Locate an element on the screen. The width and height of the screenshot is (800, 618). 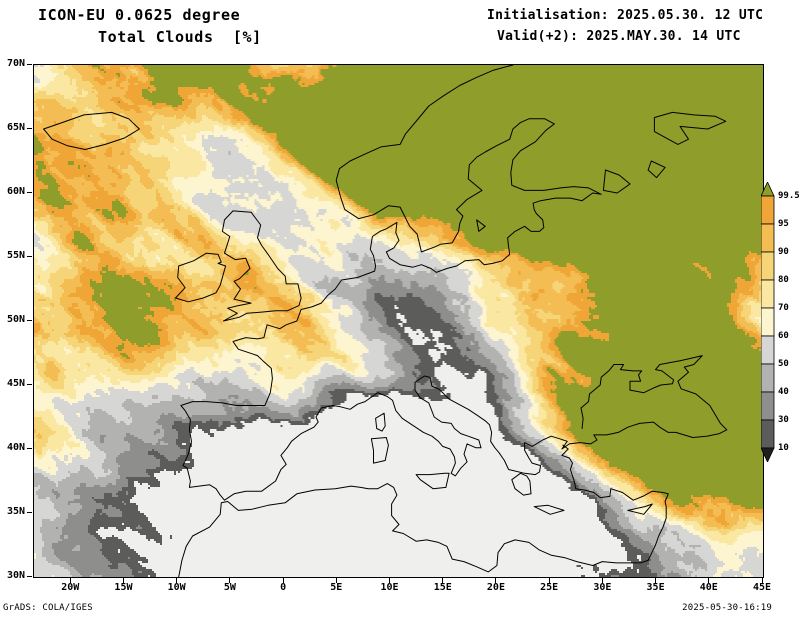
y-axis-label: 50N is located at coordinates (15, 319).